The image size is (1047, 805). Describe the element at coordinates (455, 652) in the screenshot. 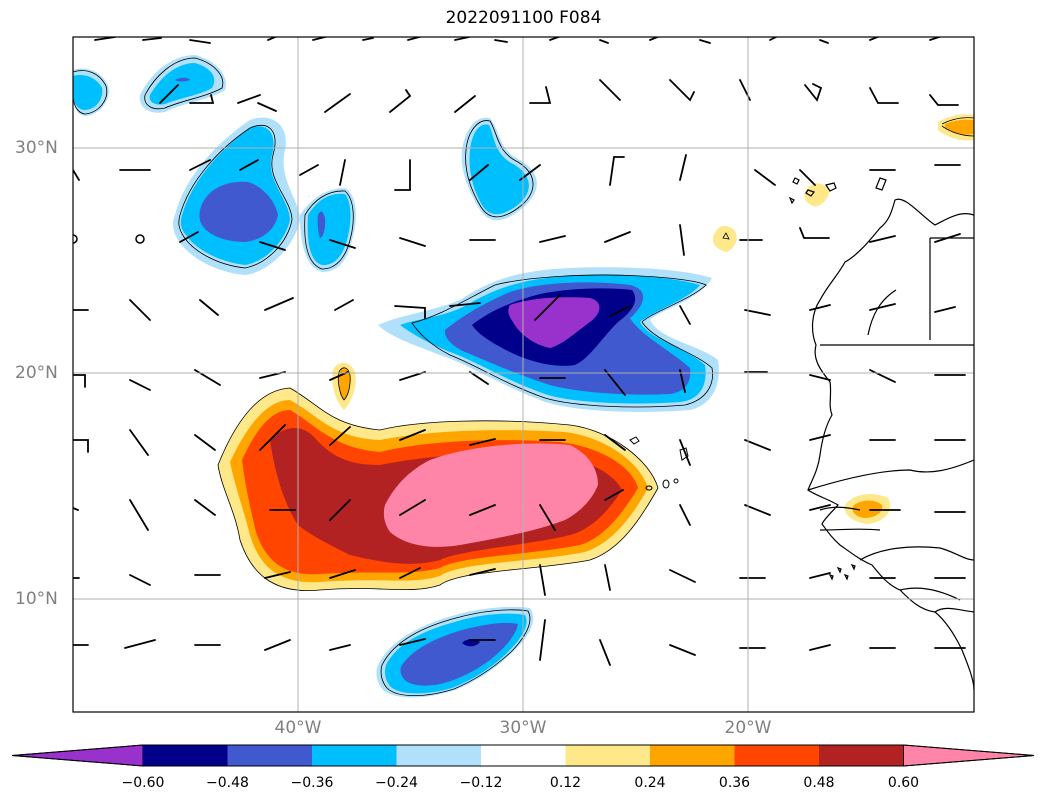

I see `negative-anomaly-region-south` at that location.